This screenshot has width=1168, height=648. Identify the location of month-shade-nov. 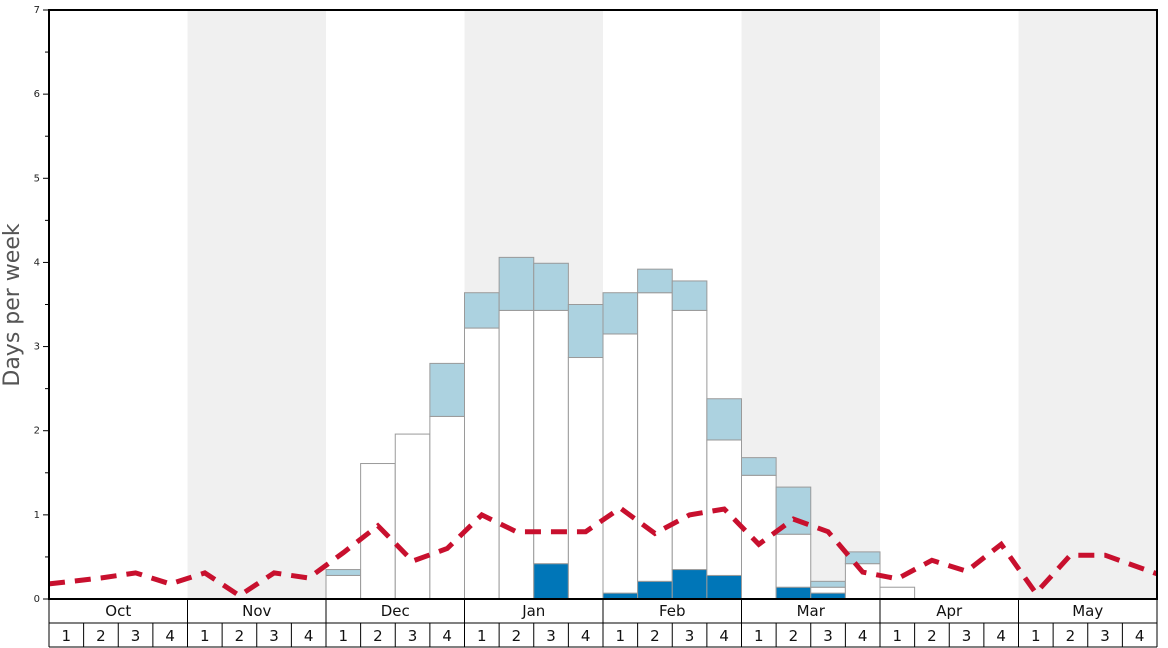
(256, 304).